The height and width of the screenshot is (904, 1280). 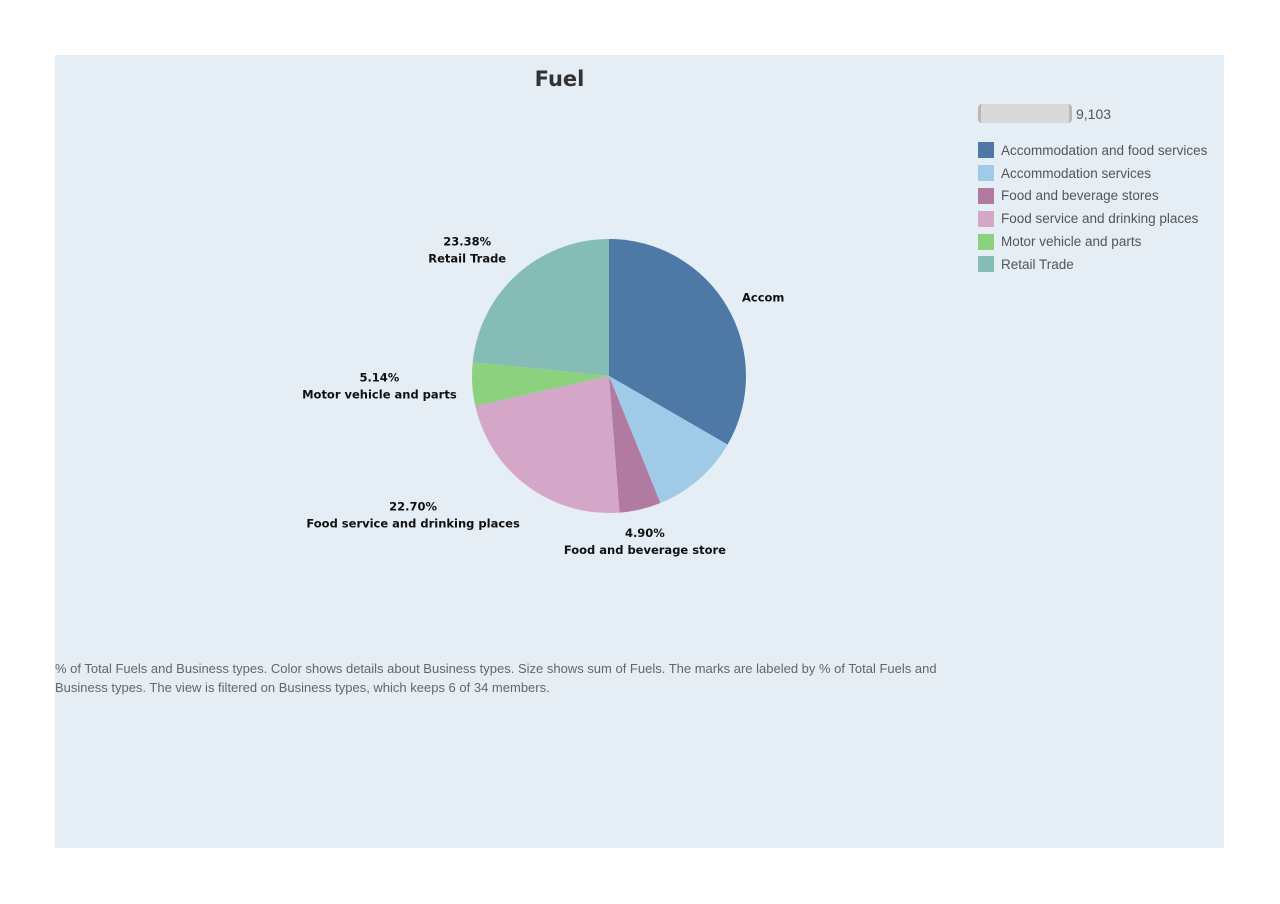 What do you see at coordinates (1037, 264) in the screenshot?
I see `legend-label: Retail Trade` at bounding box center [1037, 264].